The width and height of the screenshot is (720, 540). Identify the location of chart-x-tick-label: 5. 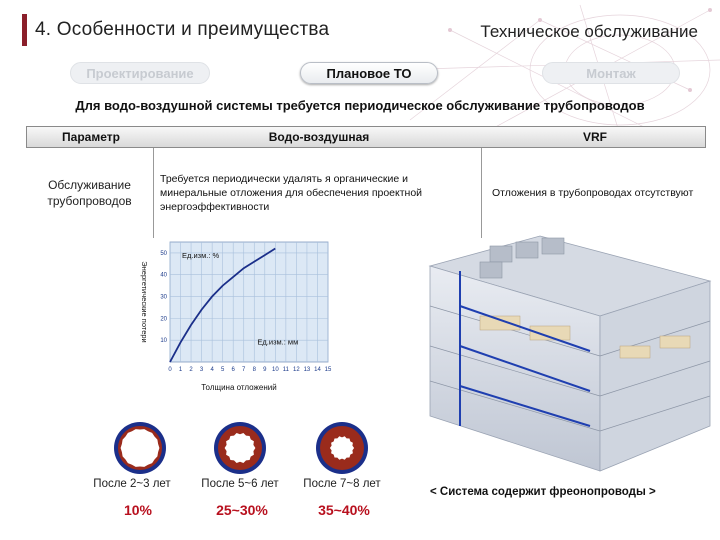
(223, 370).